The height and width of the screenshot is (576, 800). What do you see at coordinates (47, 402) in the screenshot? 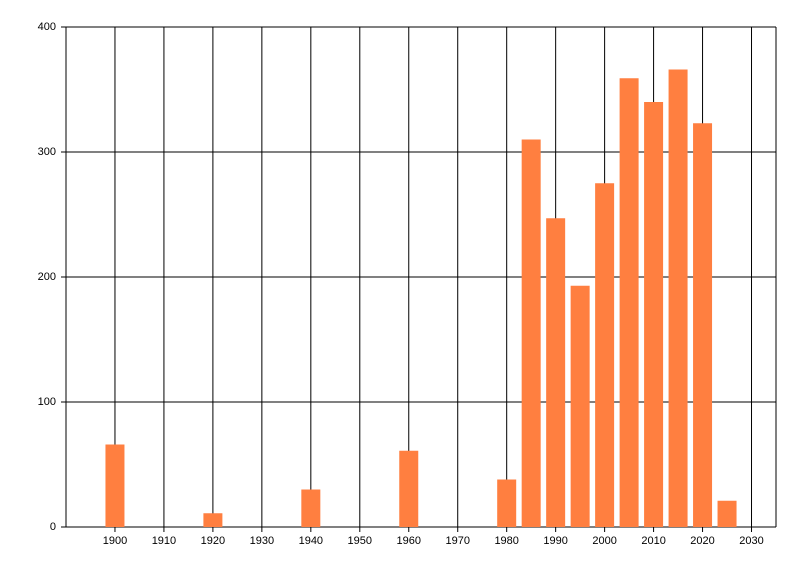
I see `y-tick-label: 100` at bounding box center [47, 402].